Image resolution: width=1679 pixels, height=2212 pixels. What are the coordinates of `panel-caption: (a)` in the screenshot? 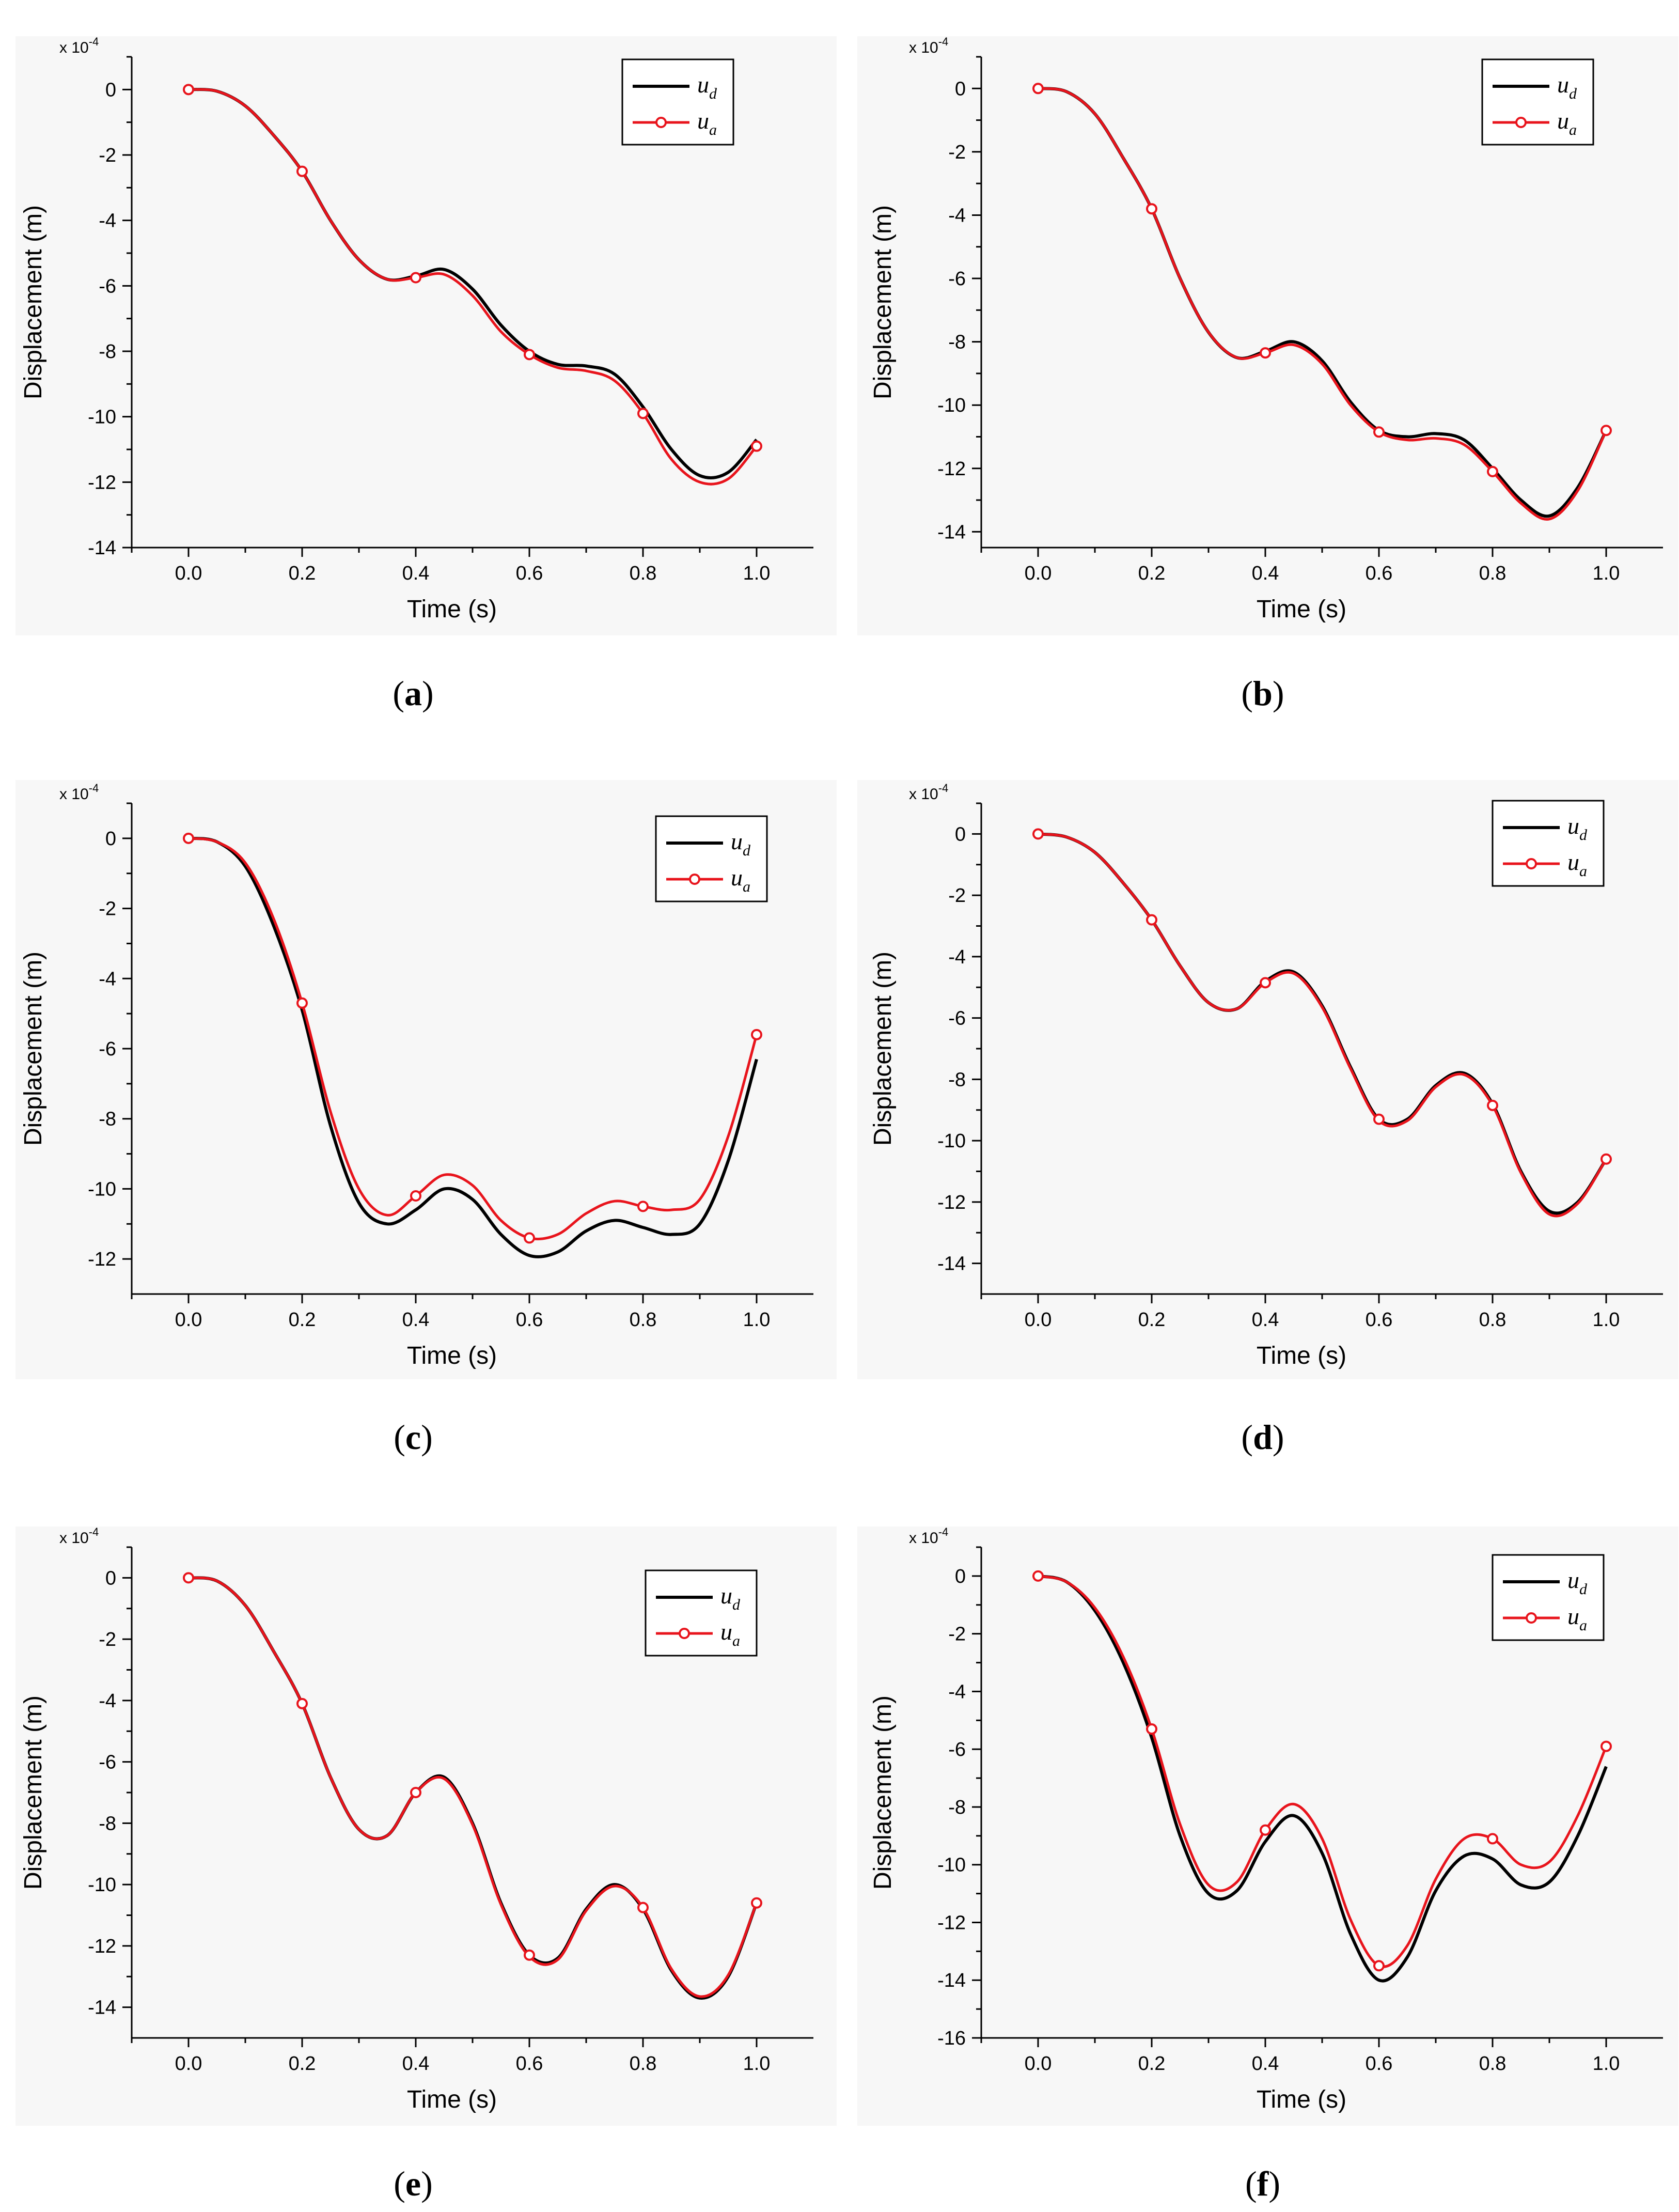 It's located at (413, 694).